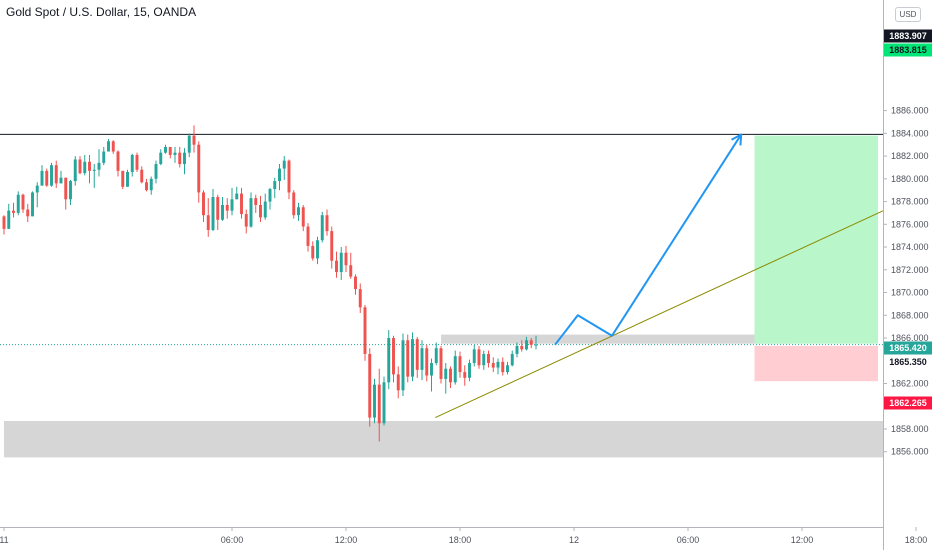  I want to click on price-tick-label: 1856.000, so click(910, 452).